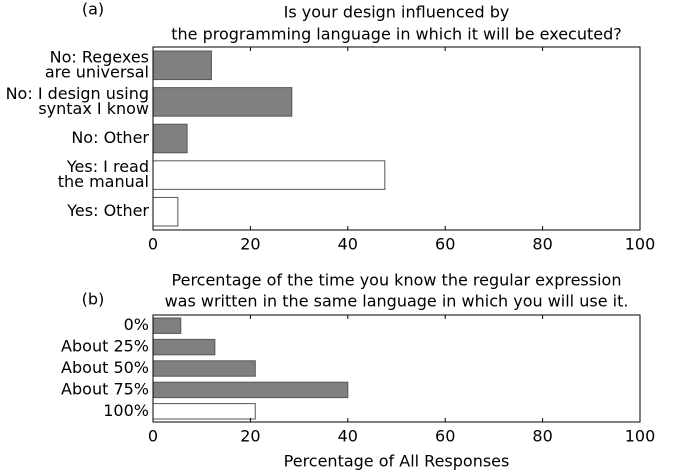 This screenshot has width=689, height=471. What do you see at coordinates (136, 324) in the screenshot?
I see `y-tick-label: 0%` at bounding box center [136, 324].